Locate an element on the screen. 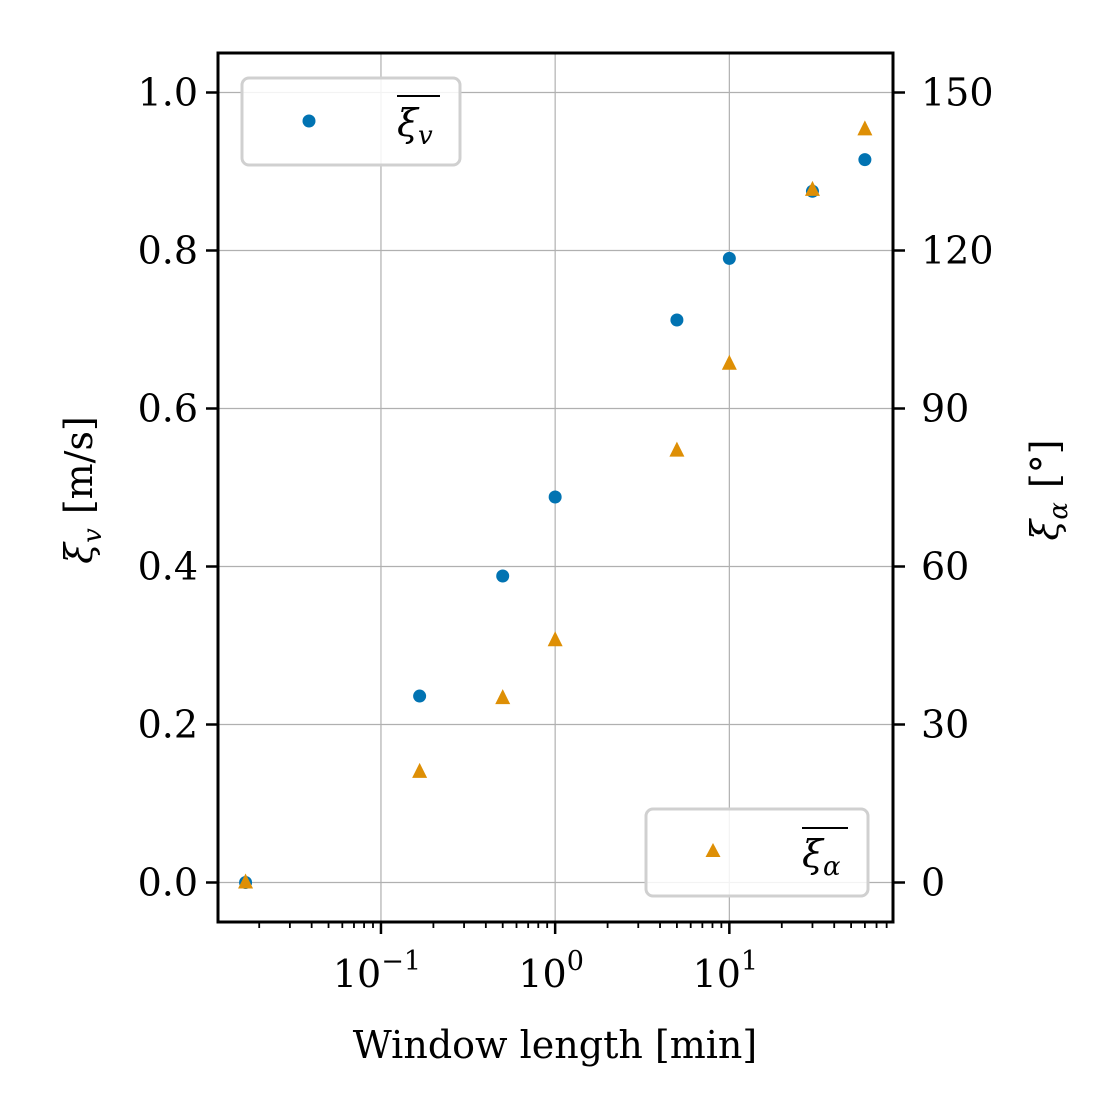 Image resolution: width=1120 pixels, height=1120 pixels. legend-alpha-subscript: α is located at coordinates (832, 867).